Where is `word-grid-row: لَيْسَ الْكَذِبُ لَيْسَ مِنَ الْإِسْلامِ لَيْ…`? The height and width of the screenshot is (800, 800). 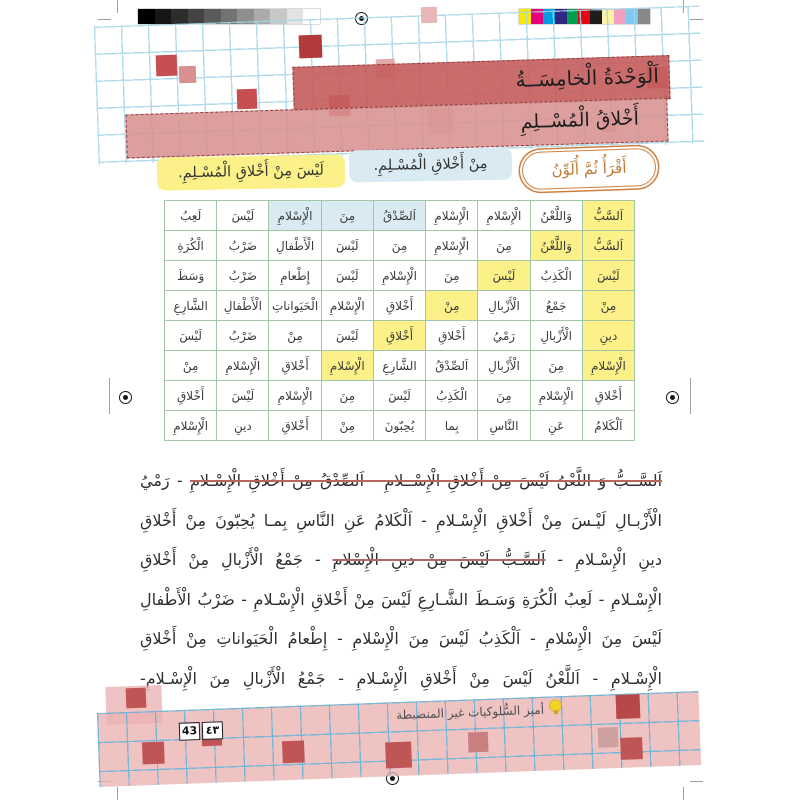
word-grid-row: لَيْسَ الْكَذِبُ لَيْسَ مِنَ الْإِسْلامِ لَيْ… is located at coordinates (399, 275).